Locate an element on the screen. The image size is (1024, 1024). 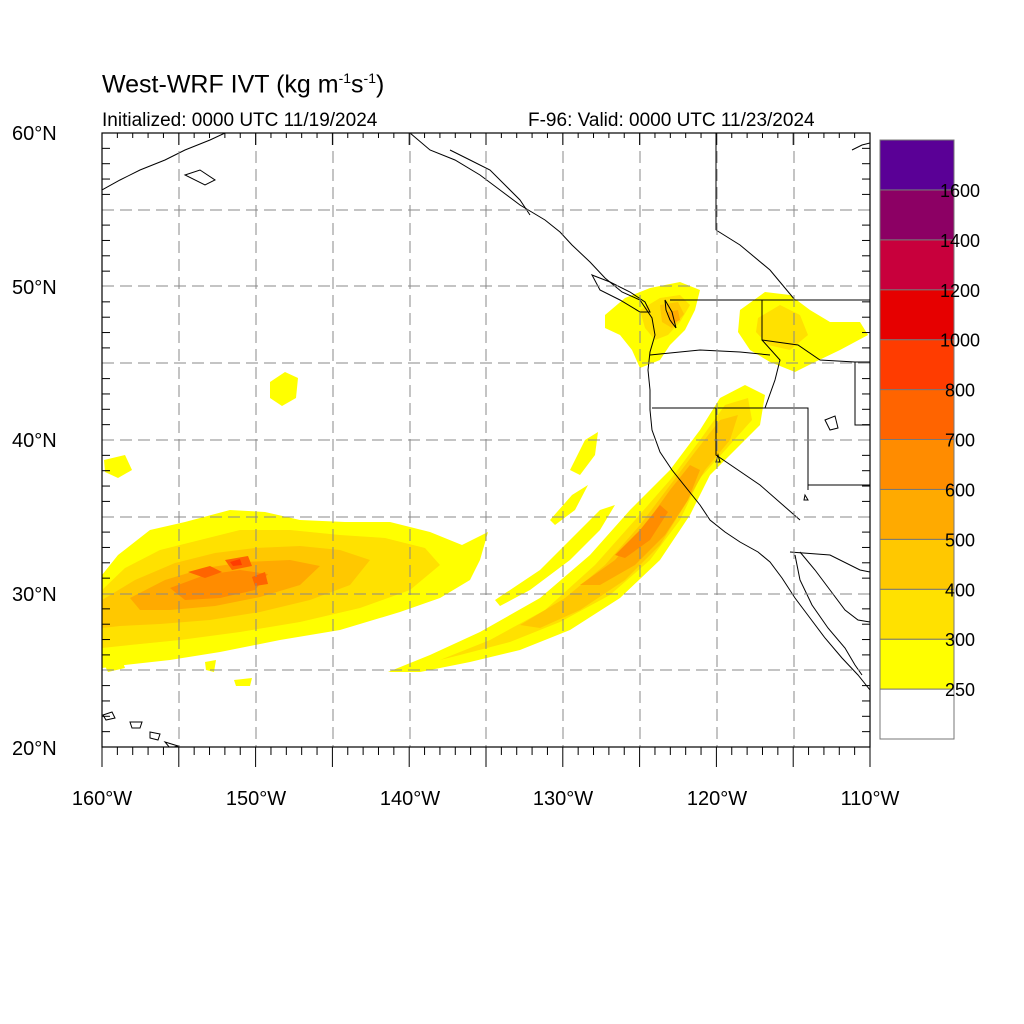
lat-label: 20°N is located at coordinates (34, 749).